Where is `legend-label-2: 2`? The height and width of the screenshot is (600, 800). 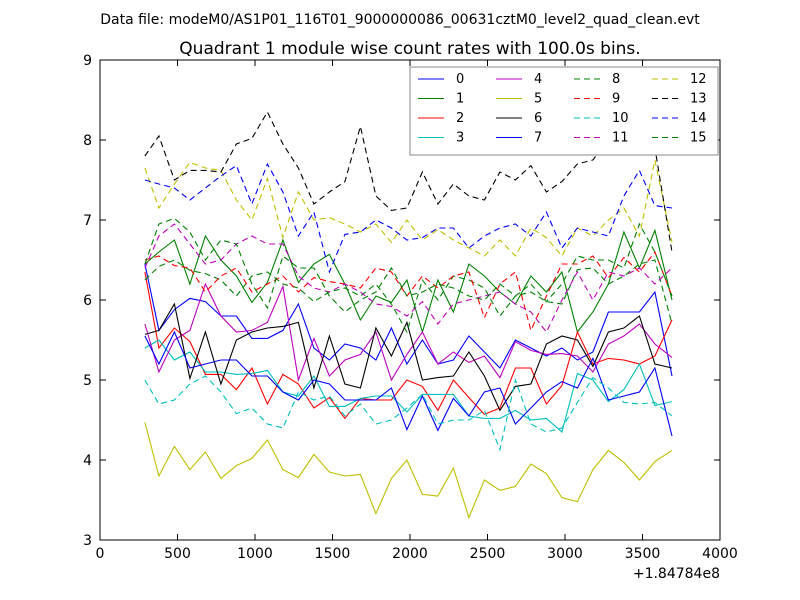
legend-label-2: 2 is located at coordinates (460, 118).